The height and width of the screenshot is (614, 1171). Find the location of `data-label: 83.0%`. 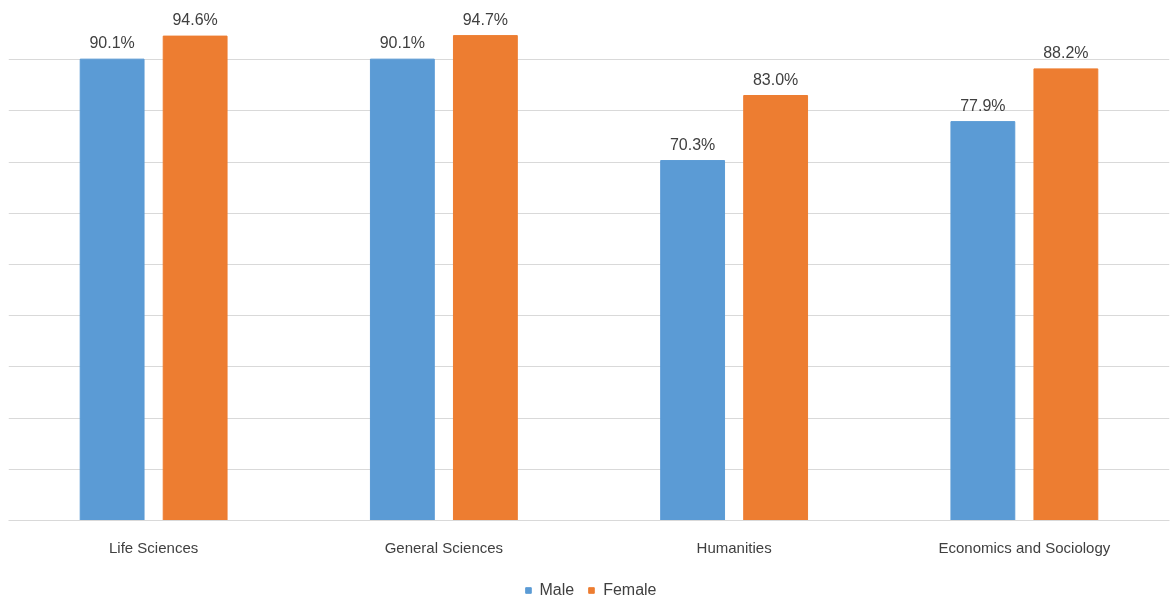

data-label: 83.0% is located at coordinates (775, 79).